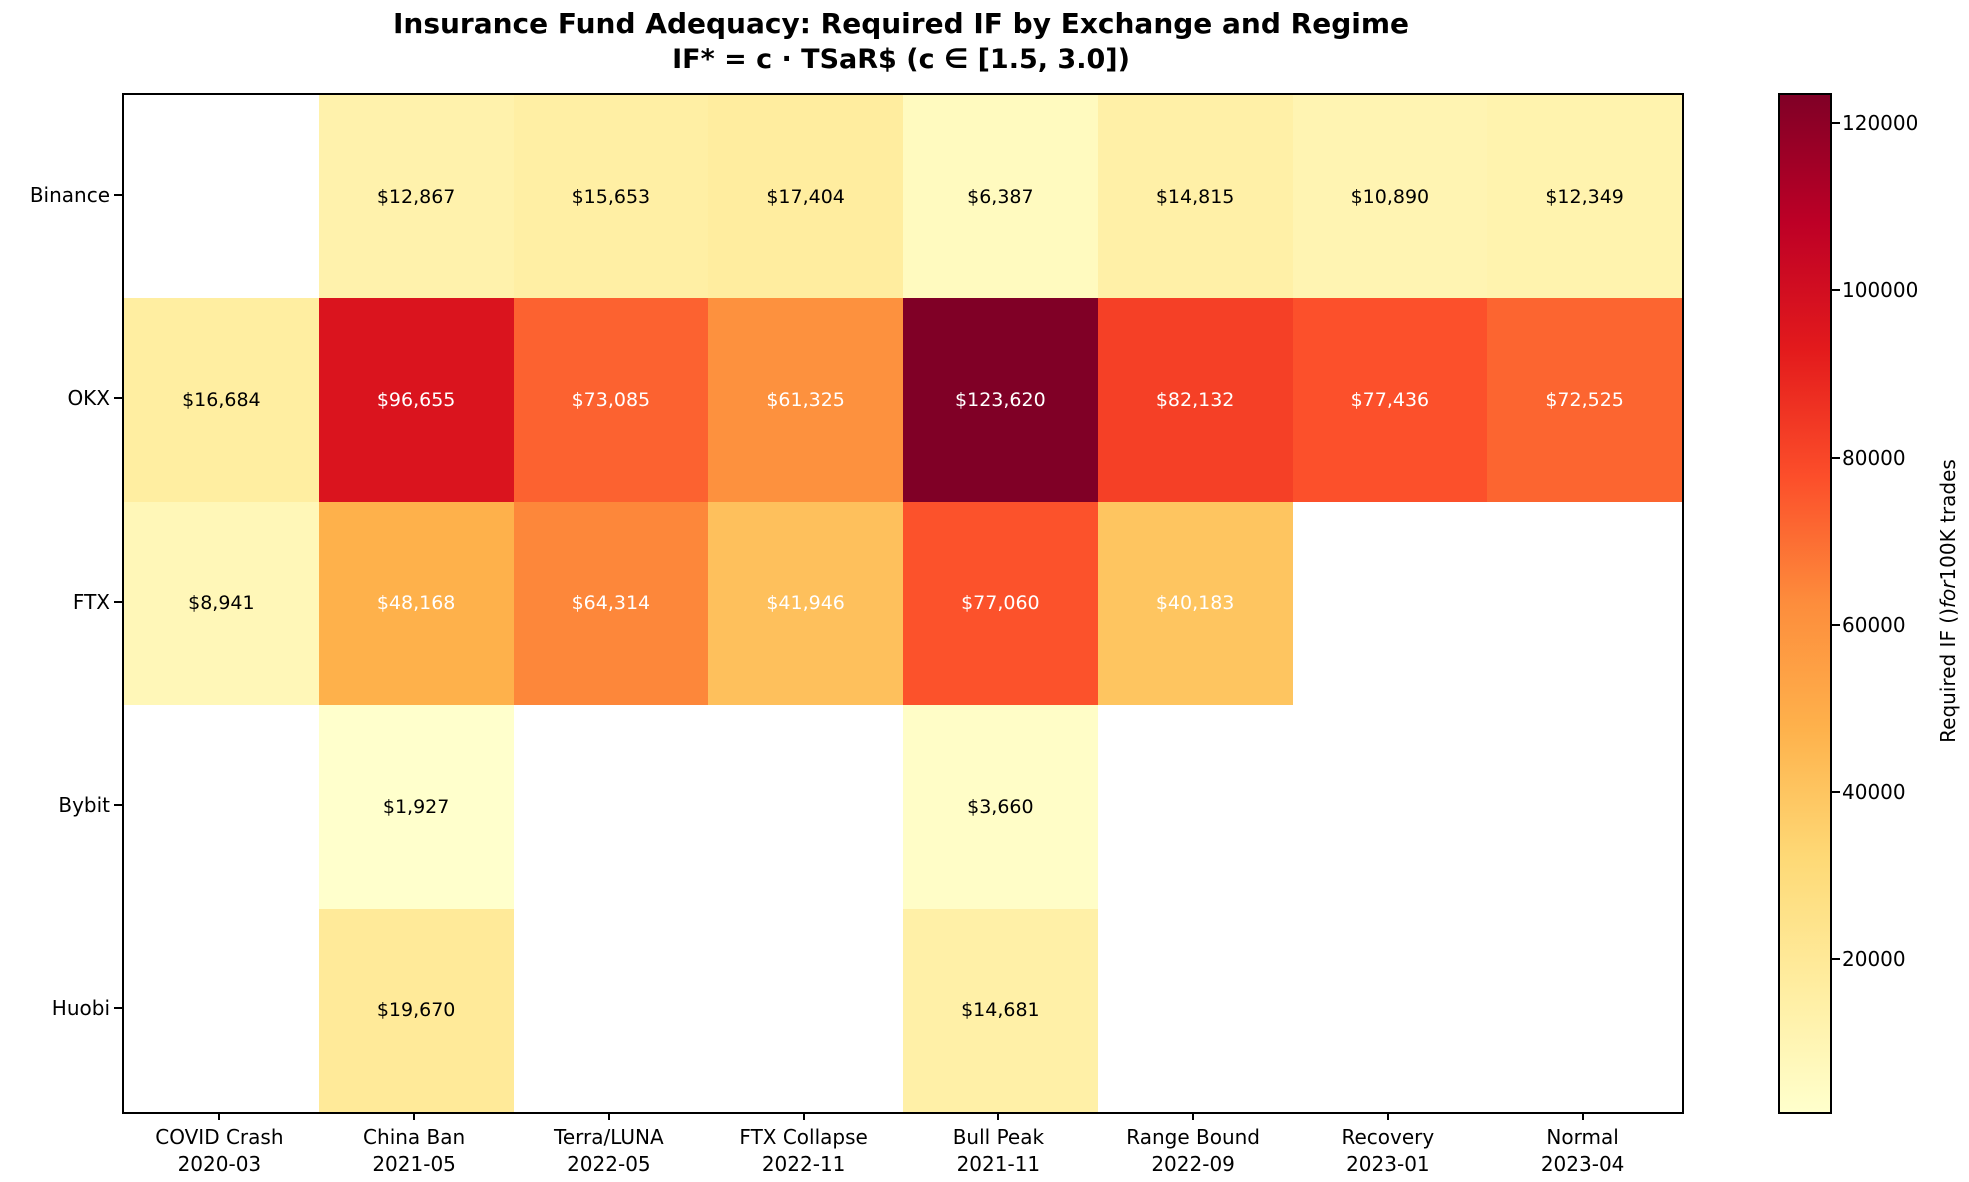  What do you see at coordinates (609, 1151) in the screenshot?
I see `x-tick-label-terra-luna: Terra/LUNA 2022-05` at bounding box center [609, 1151].